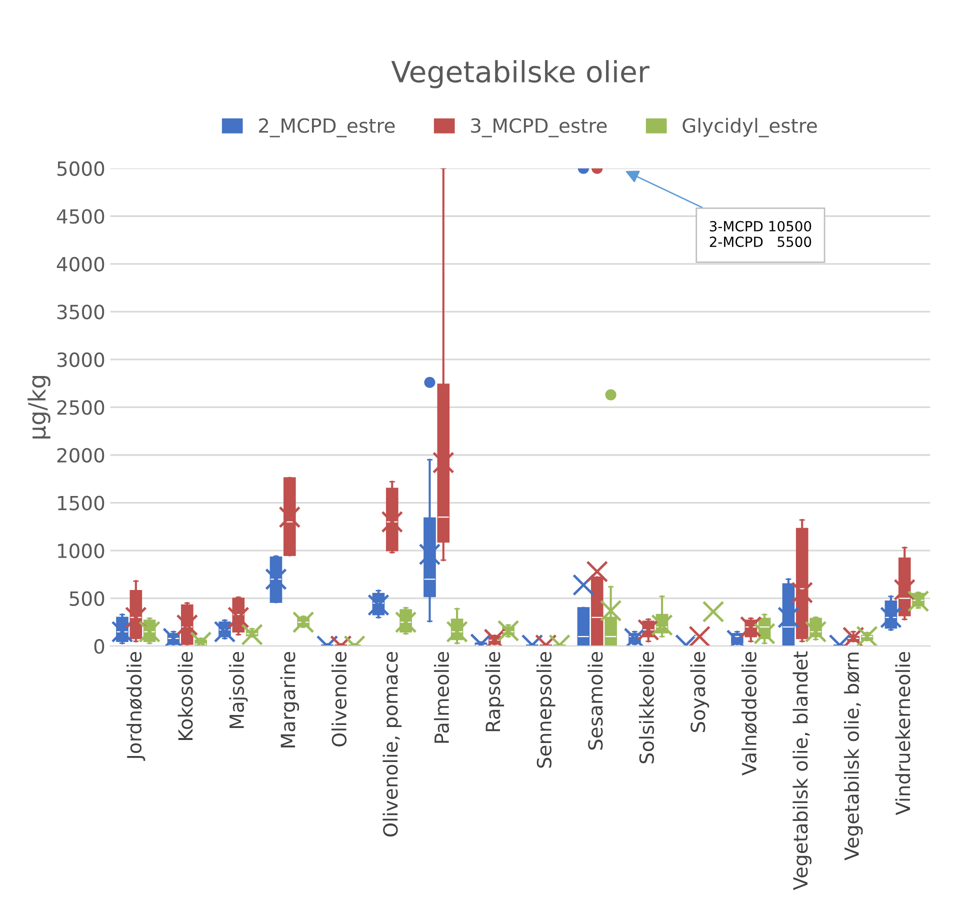 The image size is (959, 910). I want to click on x-tick-label: Olivenolie, so click(339, 699).